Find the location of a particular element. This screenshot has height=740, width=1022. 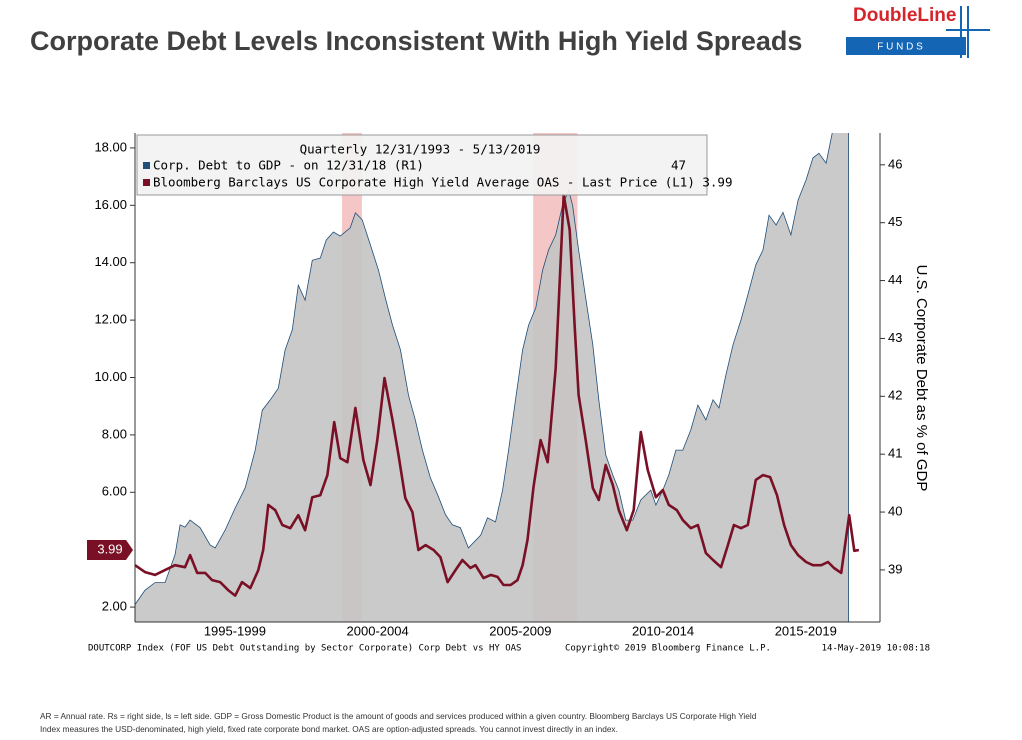

y2-tick-label: 40 is located at coordinates (895, 510).